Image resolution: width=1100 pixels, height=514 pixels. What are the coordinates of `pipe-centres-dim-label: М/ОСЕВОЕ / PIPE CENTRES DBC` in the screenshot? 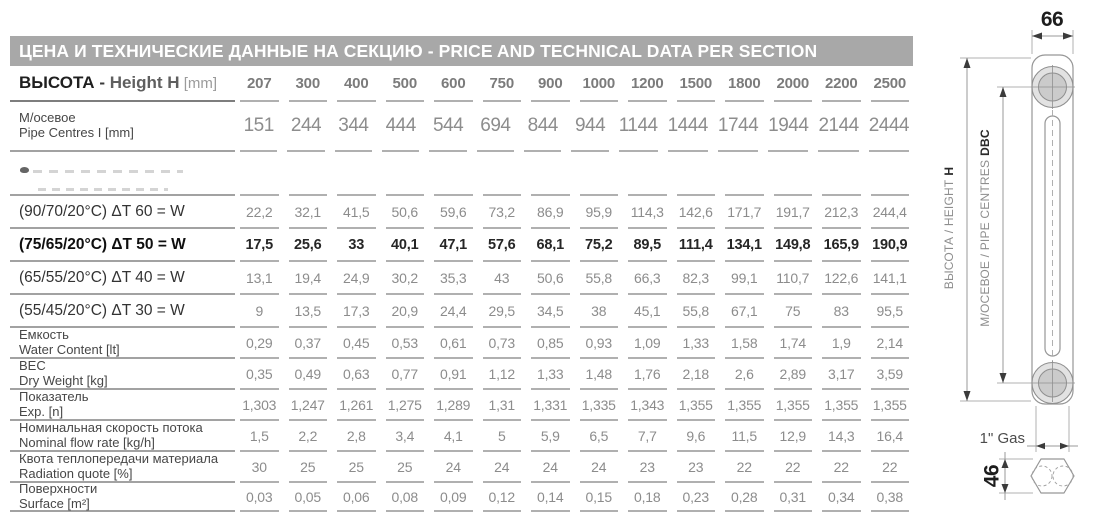 It's located at (985, 228).